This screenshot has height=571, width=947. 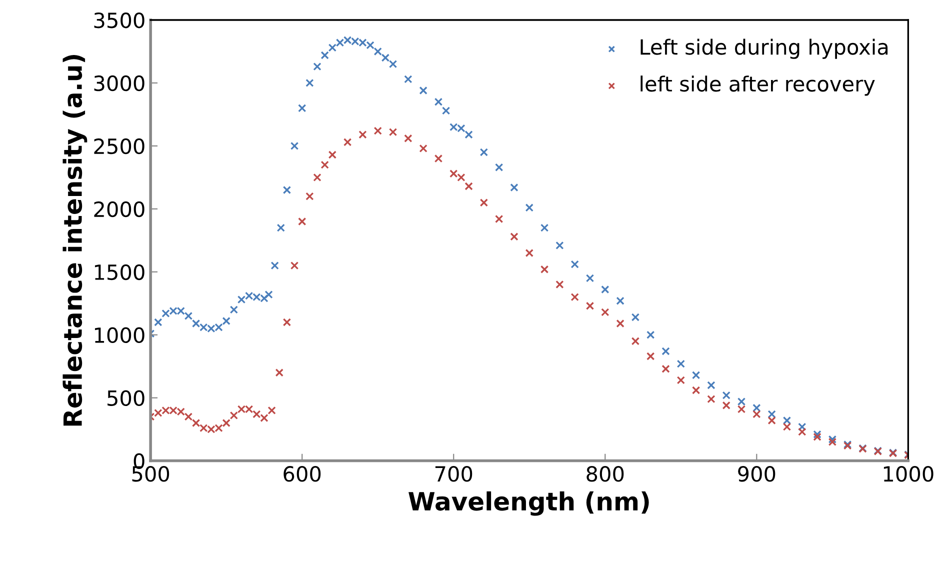 What do you see at coordinates (605, 474) in the screenshot?
I see `x-tick-label: 800` at bounding box center [605, 474].